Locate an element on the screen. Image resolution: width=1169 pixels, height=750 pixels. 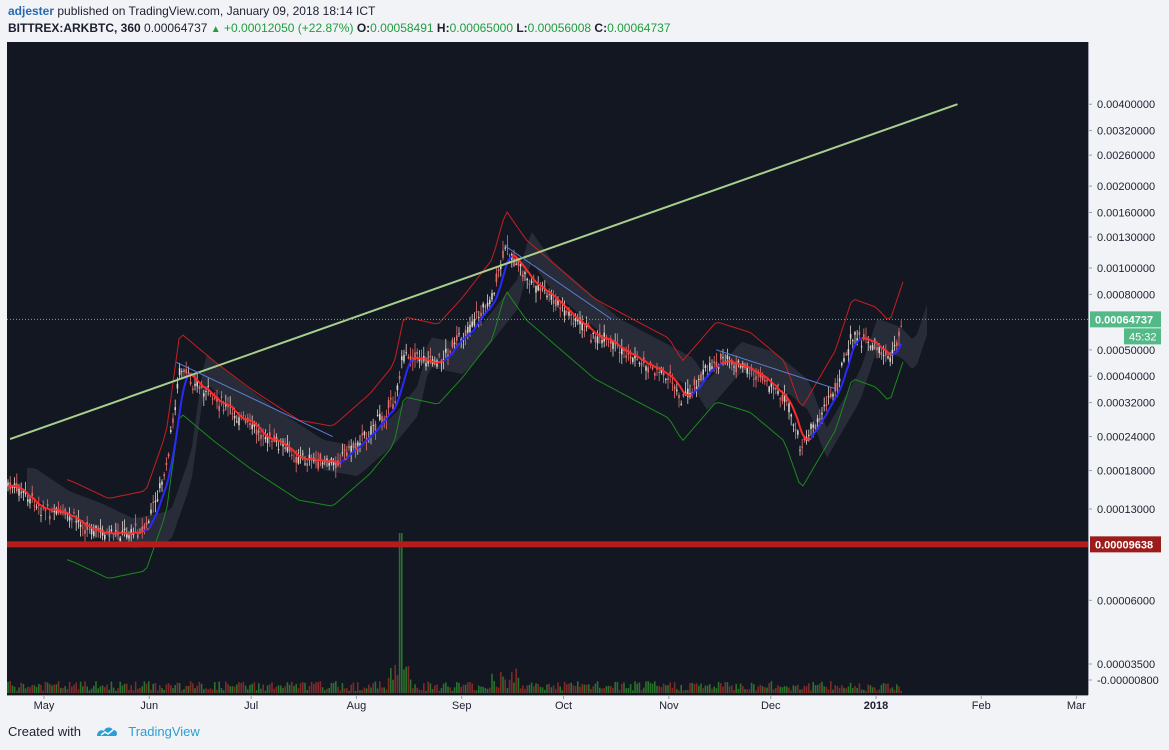
author-link: adjester is located at coordinates (31, 11).